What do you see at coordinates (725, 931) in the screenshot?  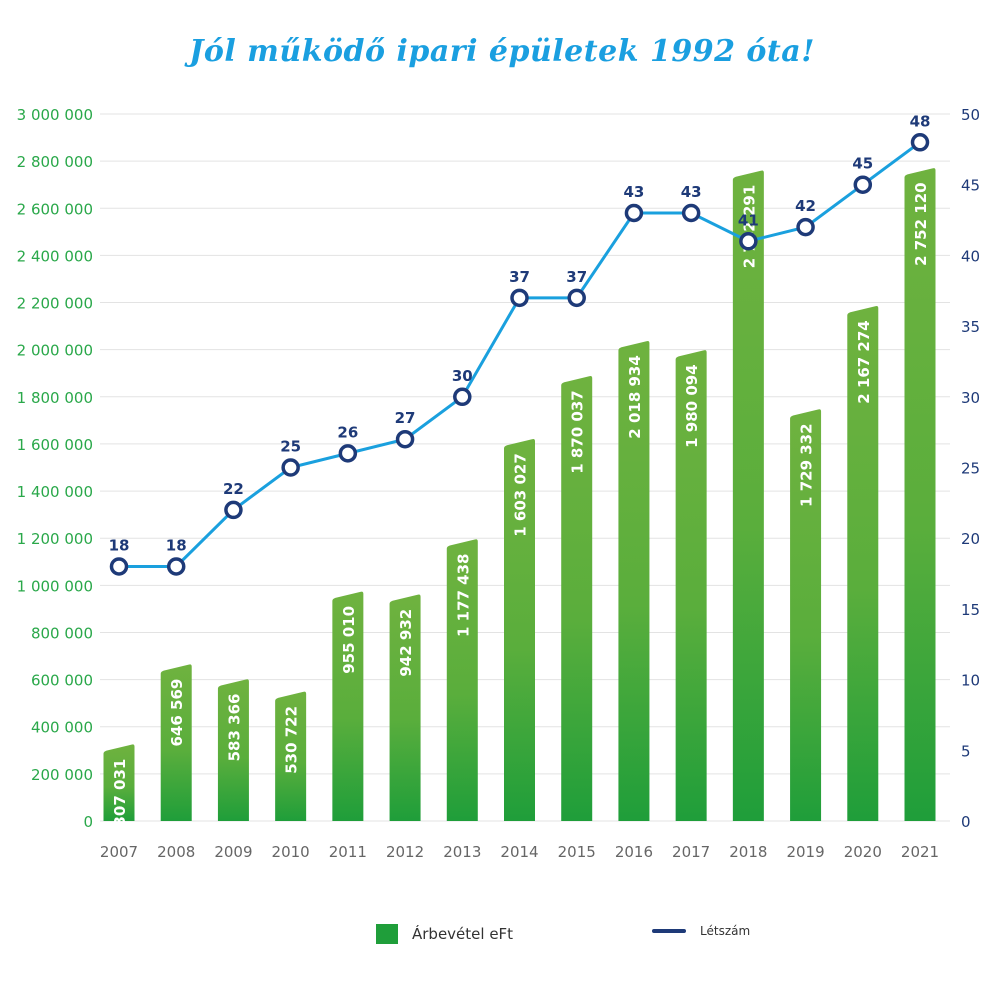 I see `legend-label-headcount: Létszám` at bounding box center [725, 931].